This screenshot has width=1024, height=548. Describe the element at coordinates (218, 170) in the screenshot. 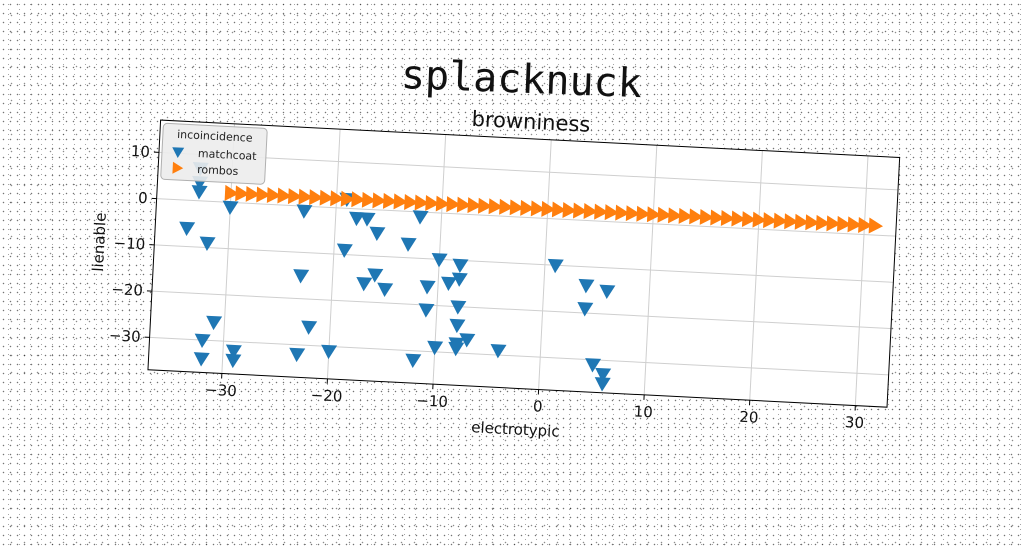

I see `legend-label-rombos: rombos` at that location.